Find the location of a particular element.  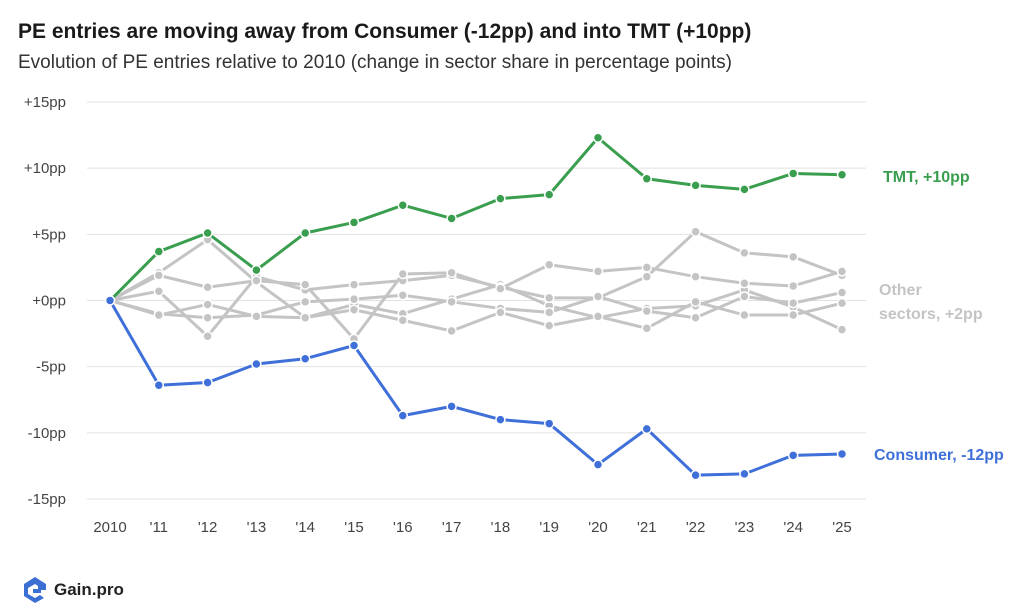

x-tick-label: '16 is located at coordinates (403, 527).